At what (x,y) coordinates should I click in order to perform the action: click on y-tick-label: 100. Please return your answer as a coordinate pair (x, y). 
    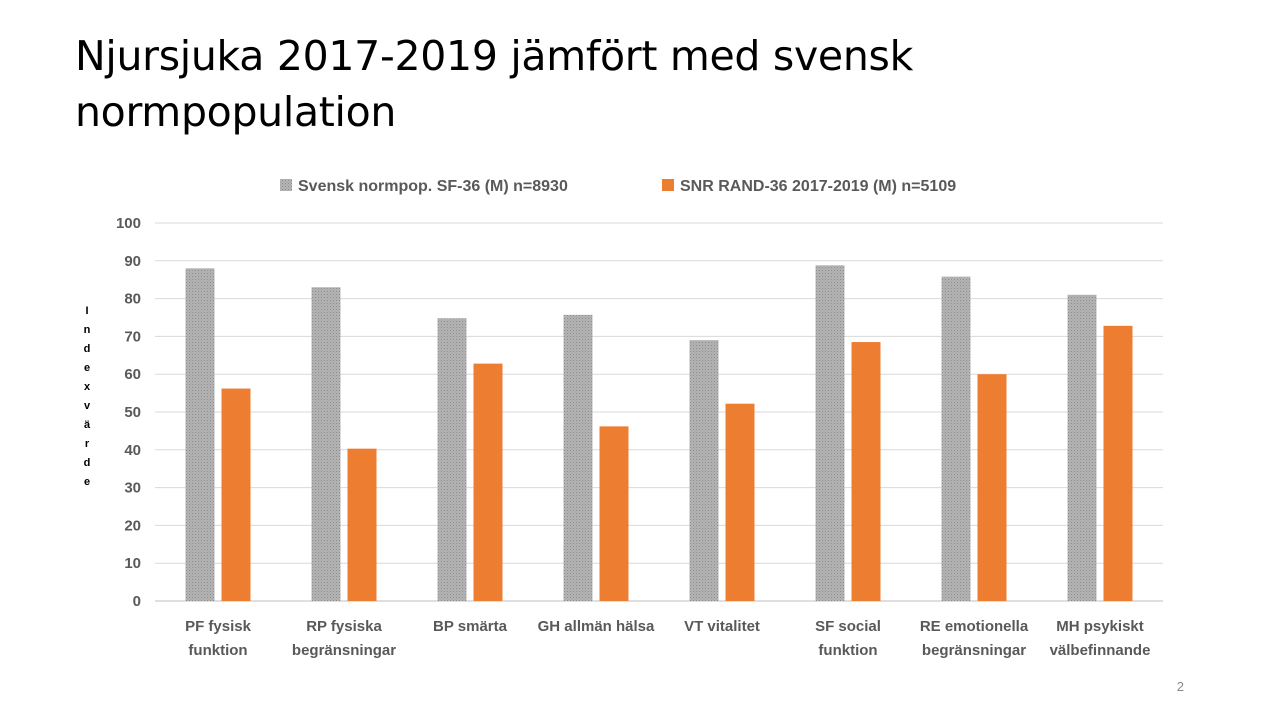
    Looking at the image, I should click on (128, 223).